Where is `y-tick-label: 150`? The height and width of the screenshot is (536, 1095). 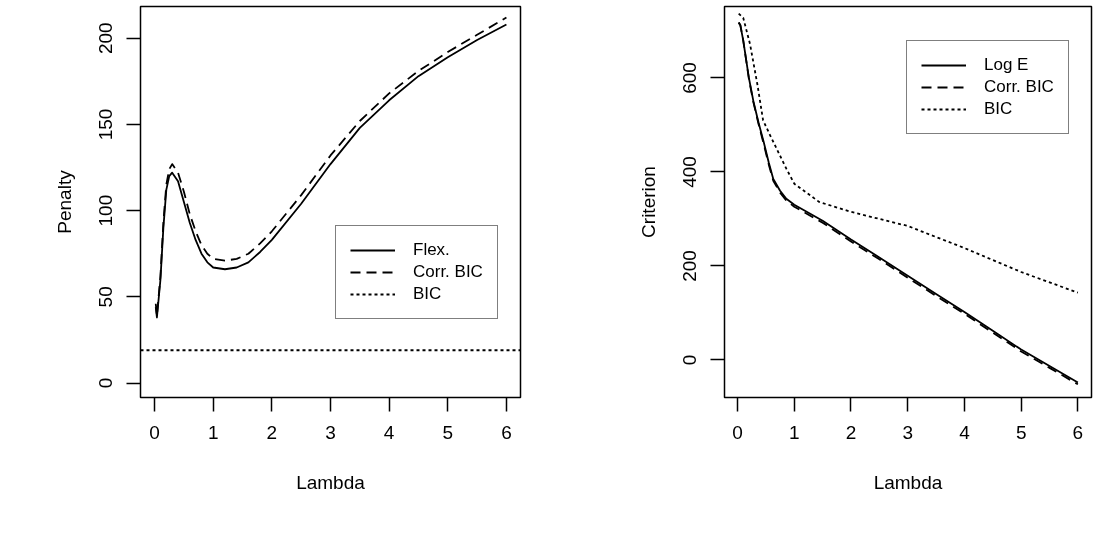
y-tick-label: 150 is located at coordinates (106, 124).